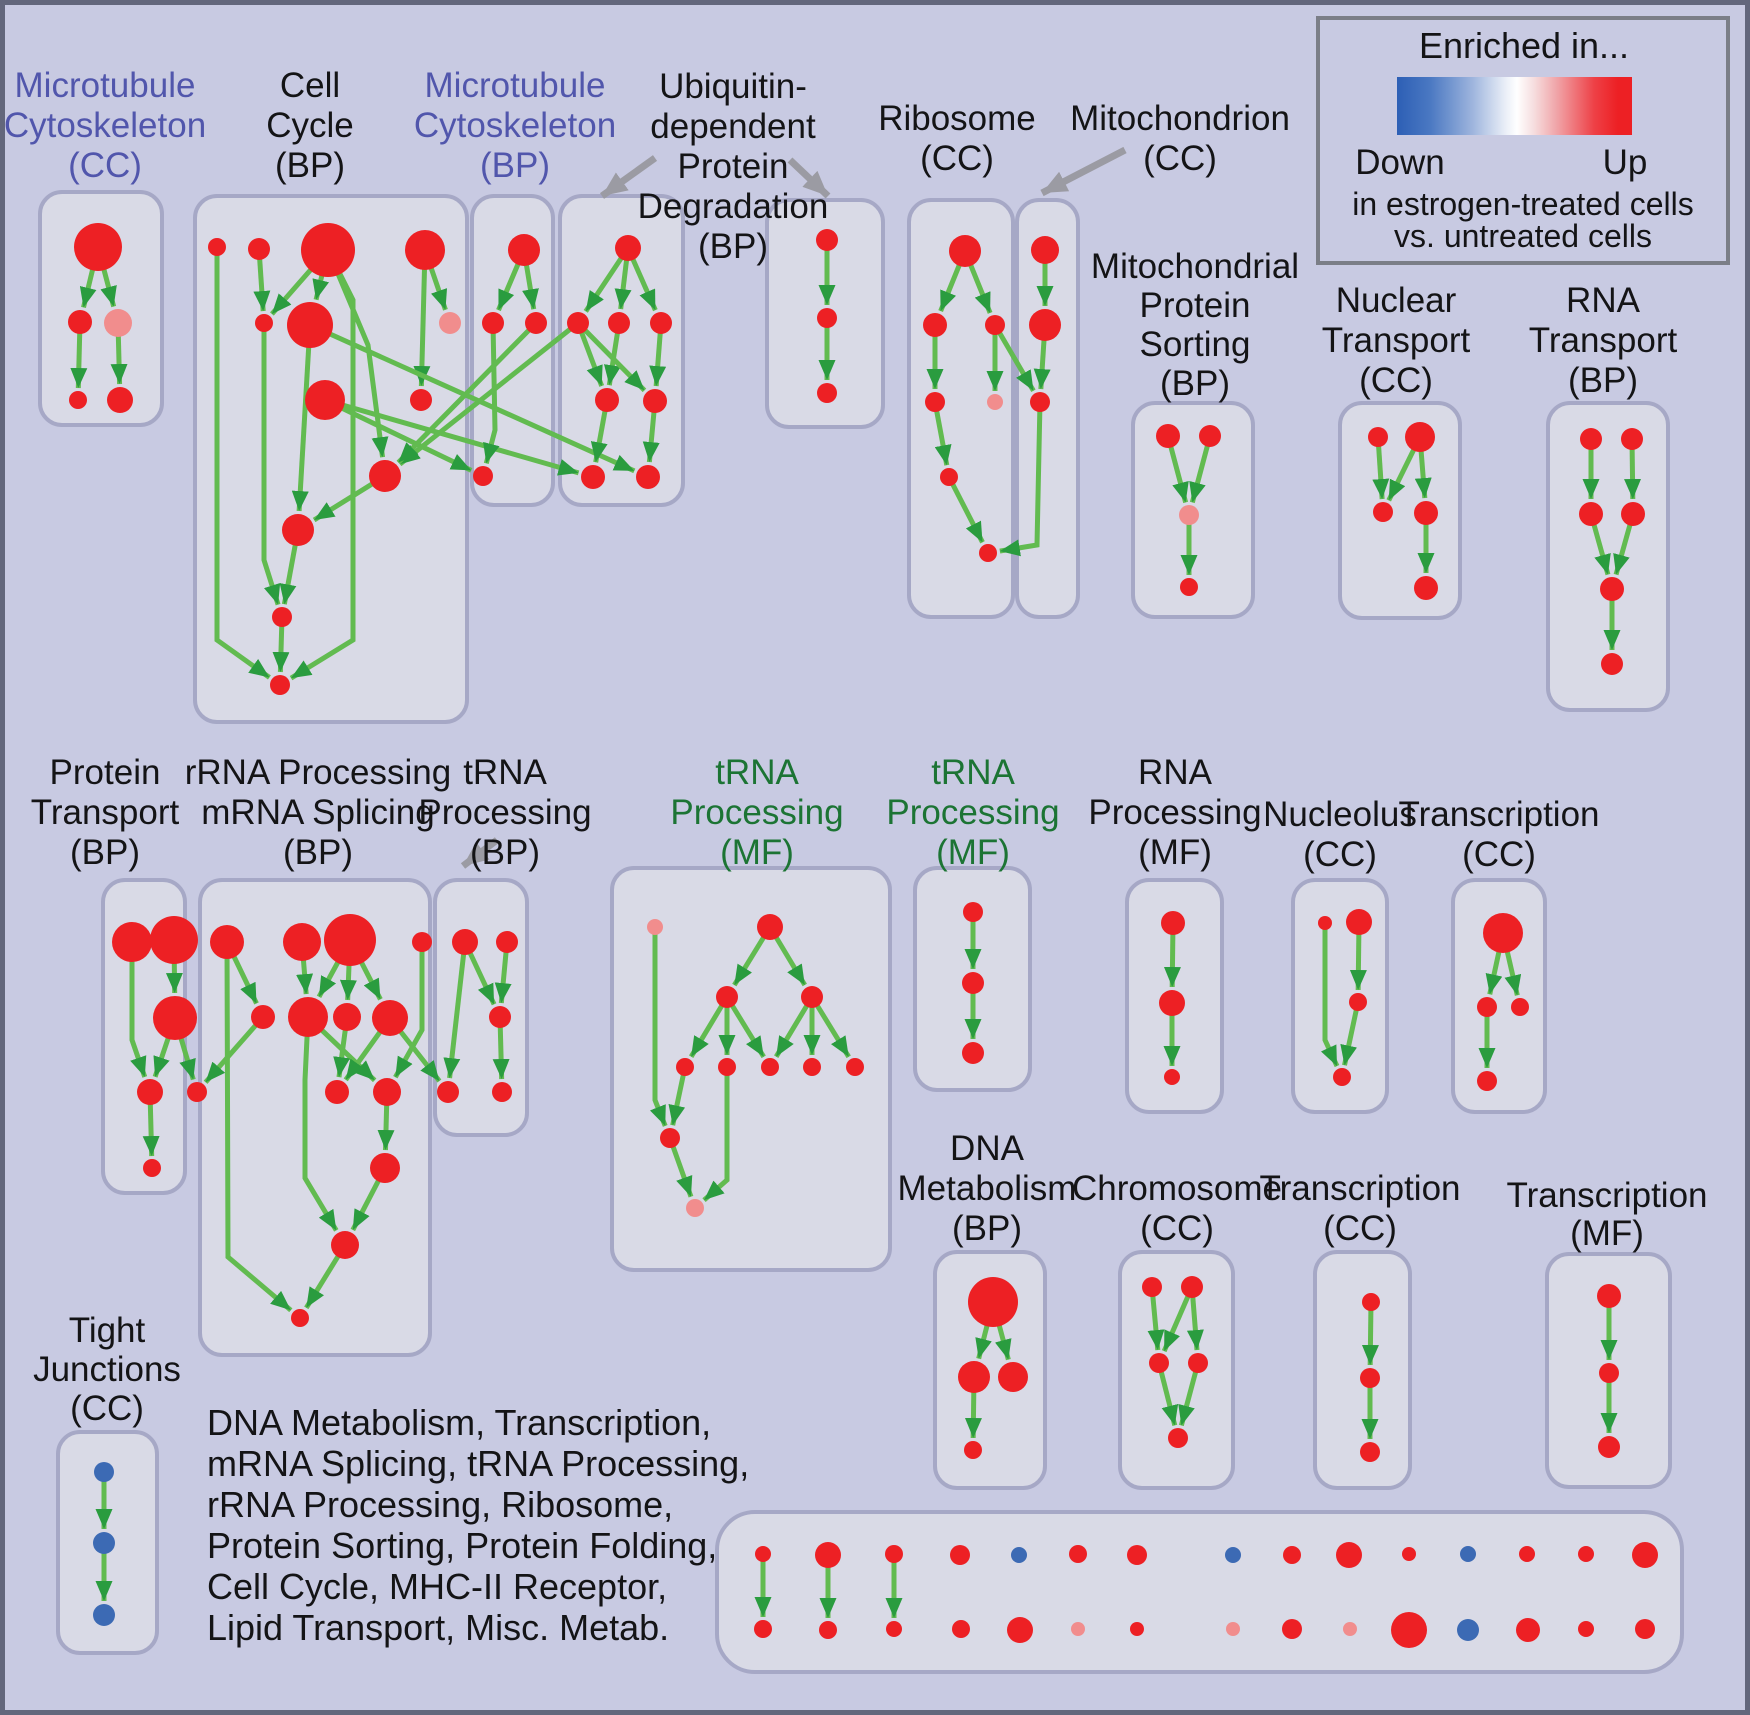 The width and height of the screenshot is (1750, 1715). Describe the element at coordinates (298, 530) in the screenshot. I see `go-term-node-C11` at that location.